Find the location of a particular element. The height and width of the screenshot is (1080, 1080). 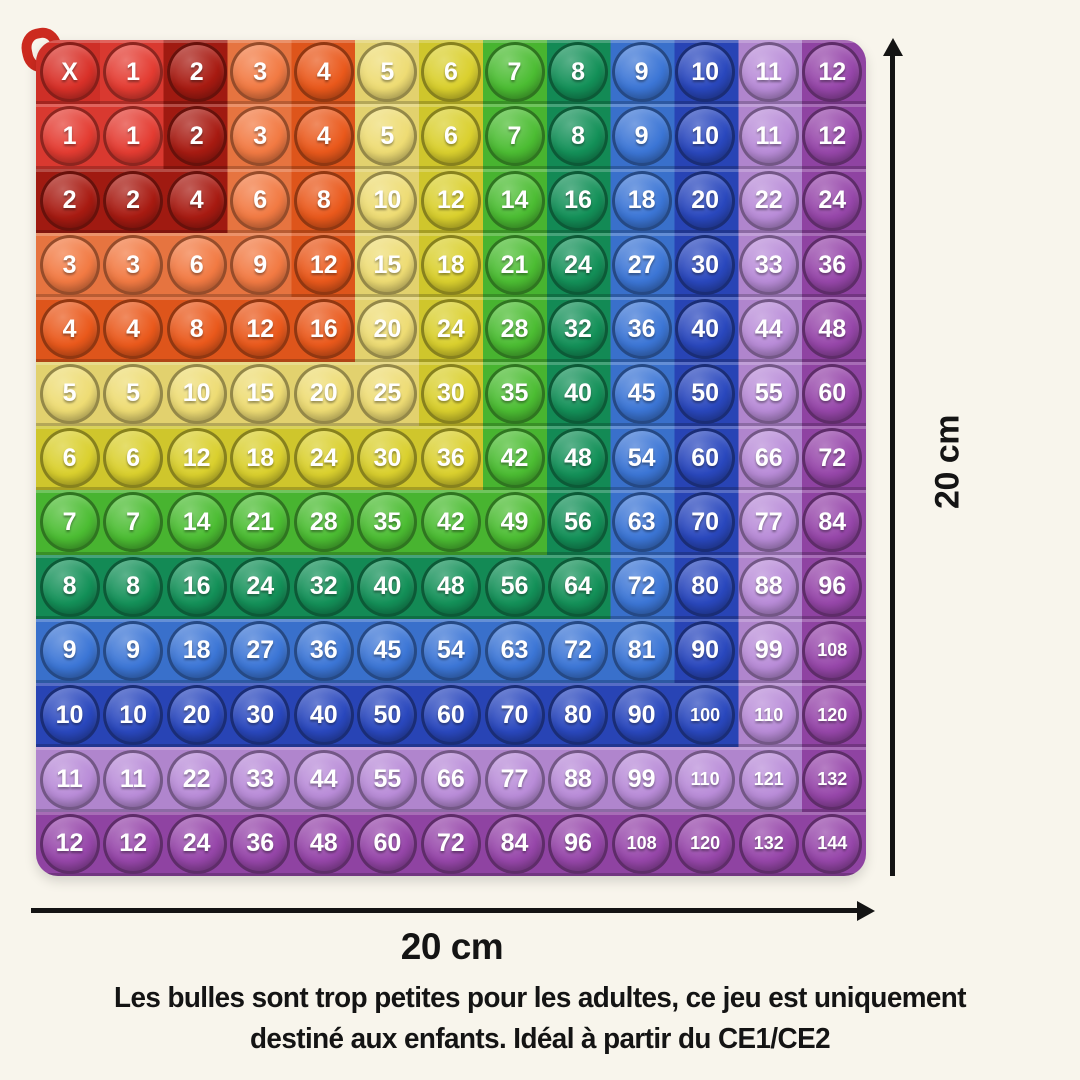

bubble-cell: 2 is located at coordinates (196, 136).